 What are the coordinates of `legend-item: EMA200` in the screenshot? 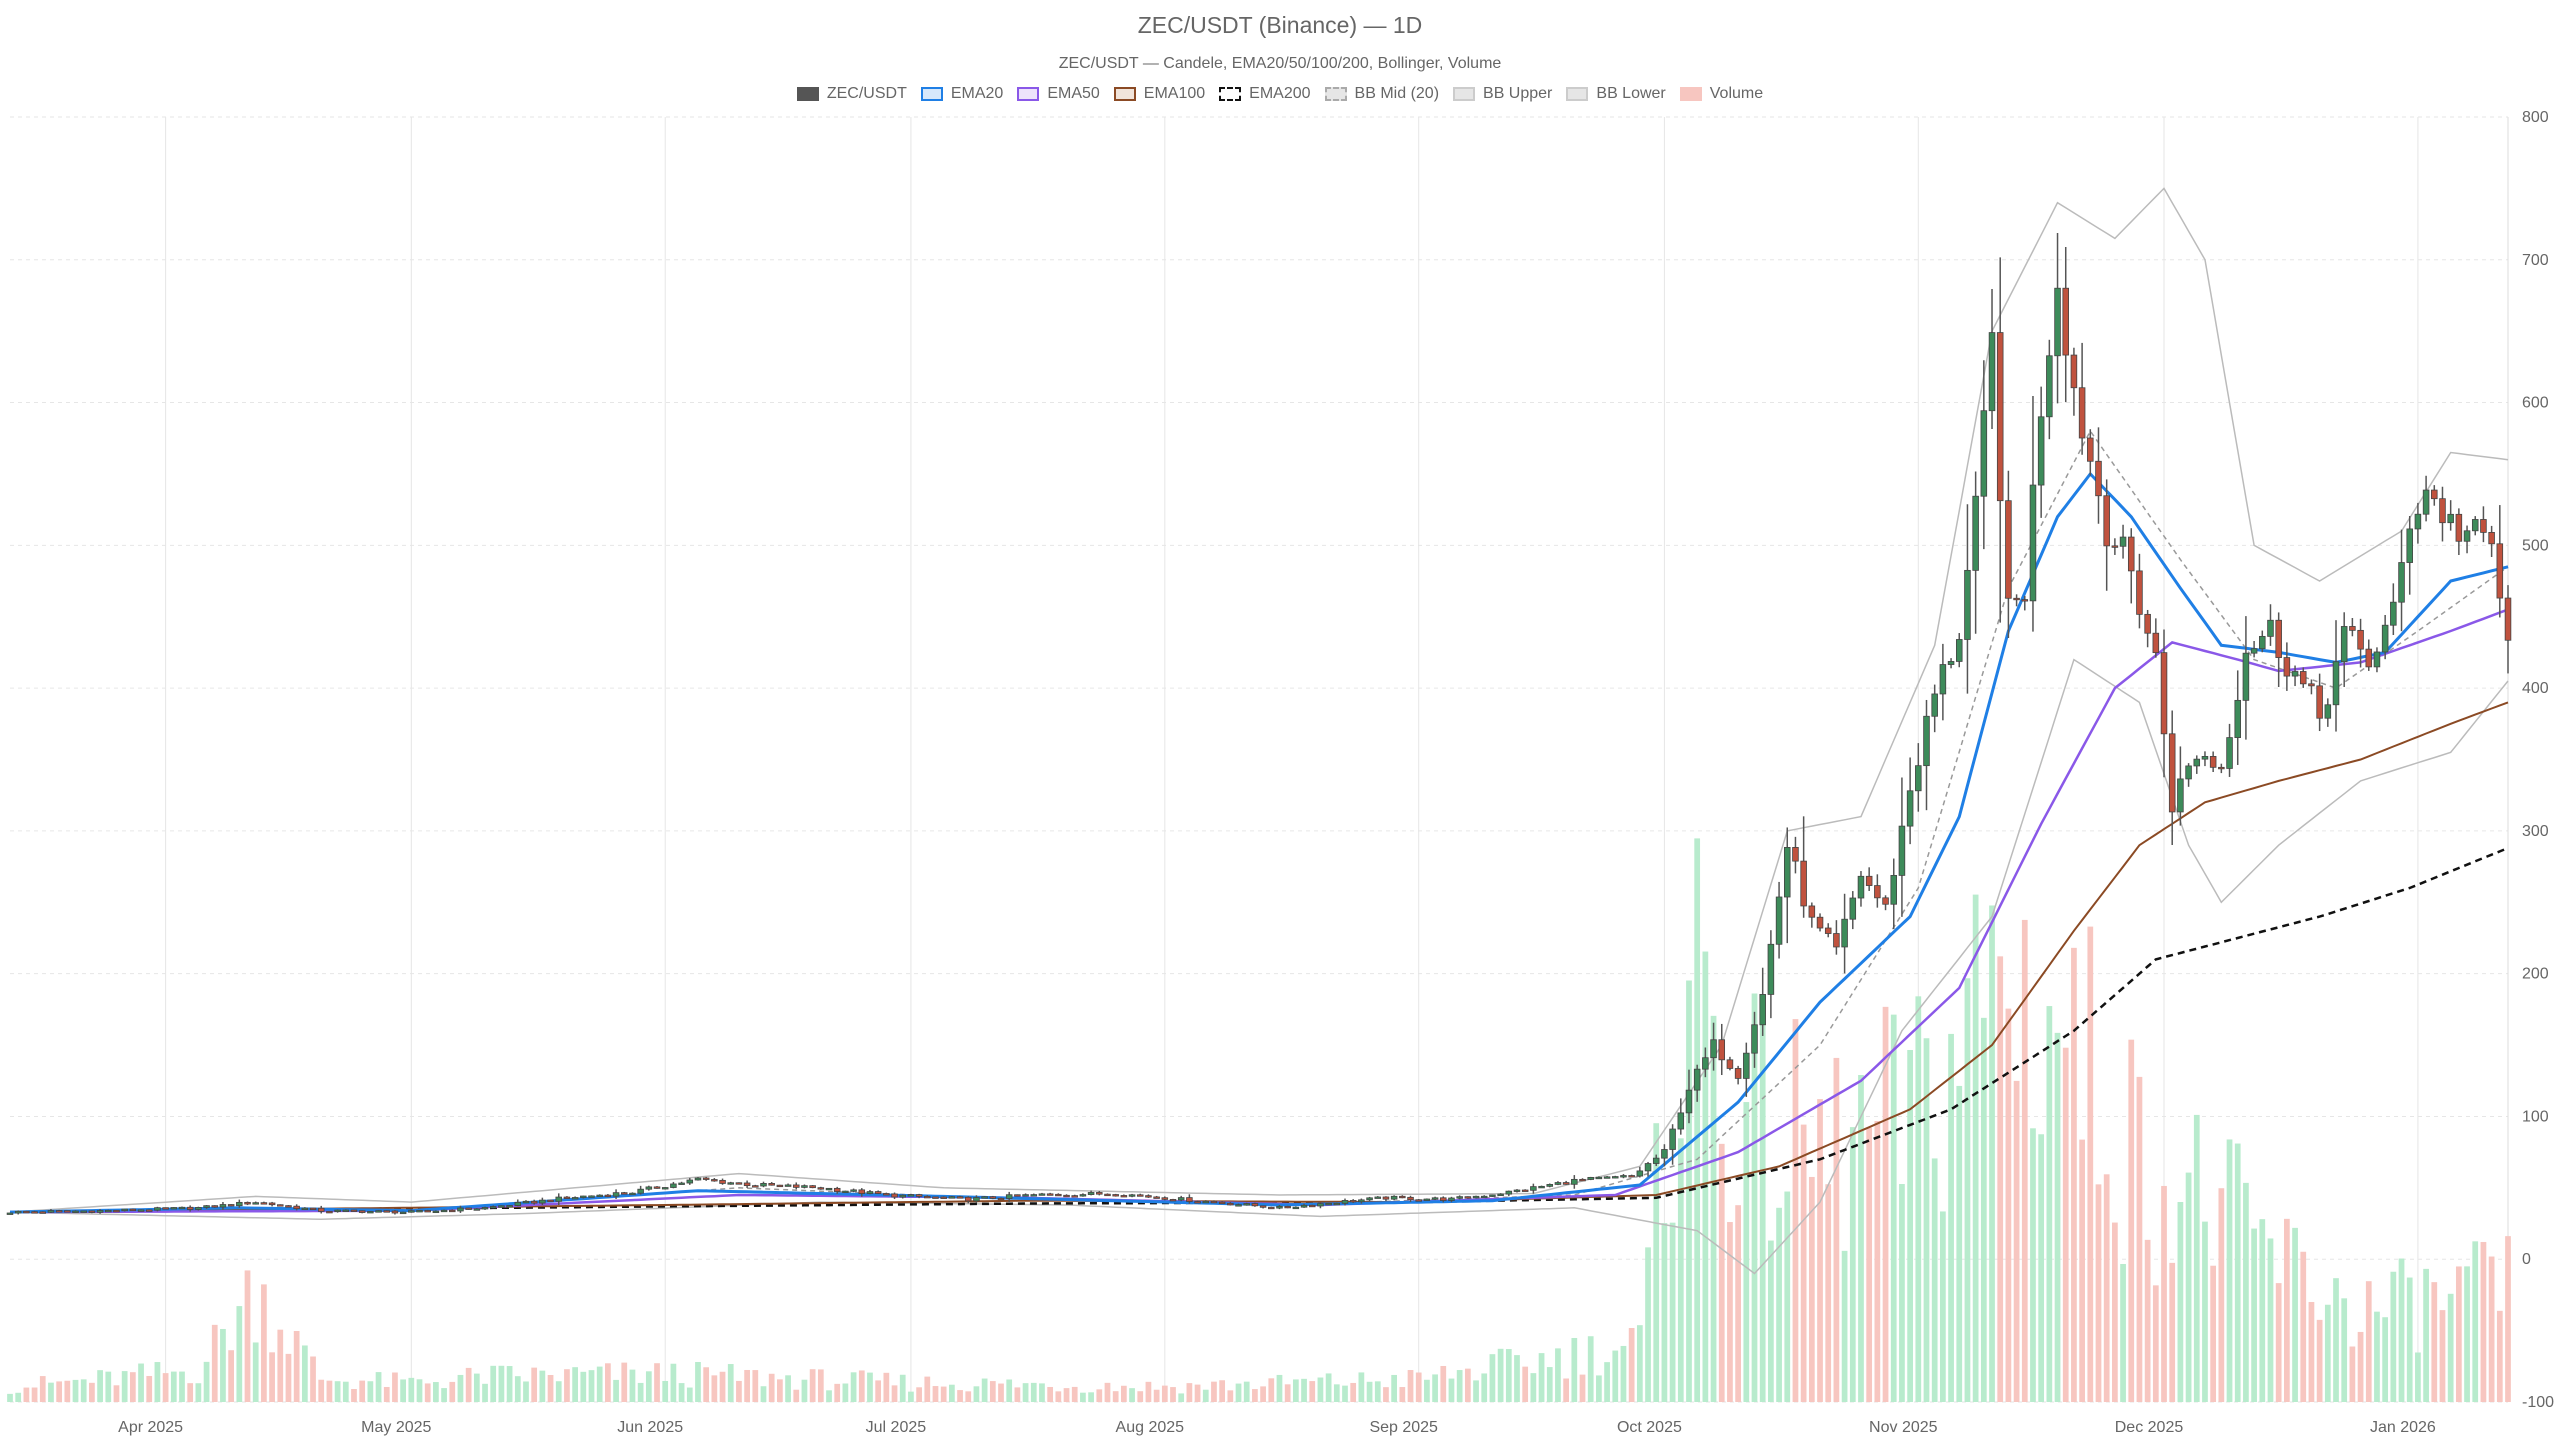 It's located at (1265, 94).